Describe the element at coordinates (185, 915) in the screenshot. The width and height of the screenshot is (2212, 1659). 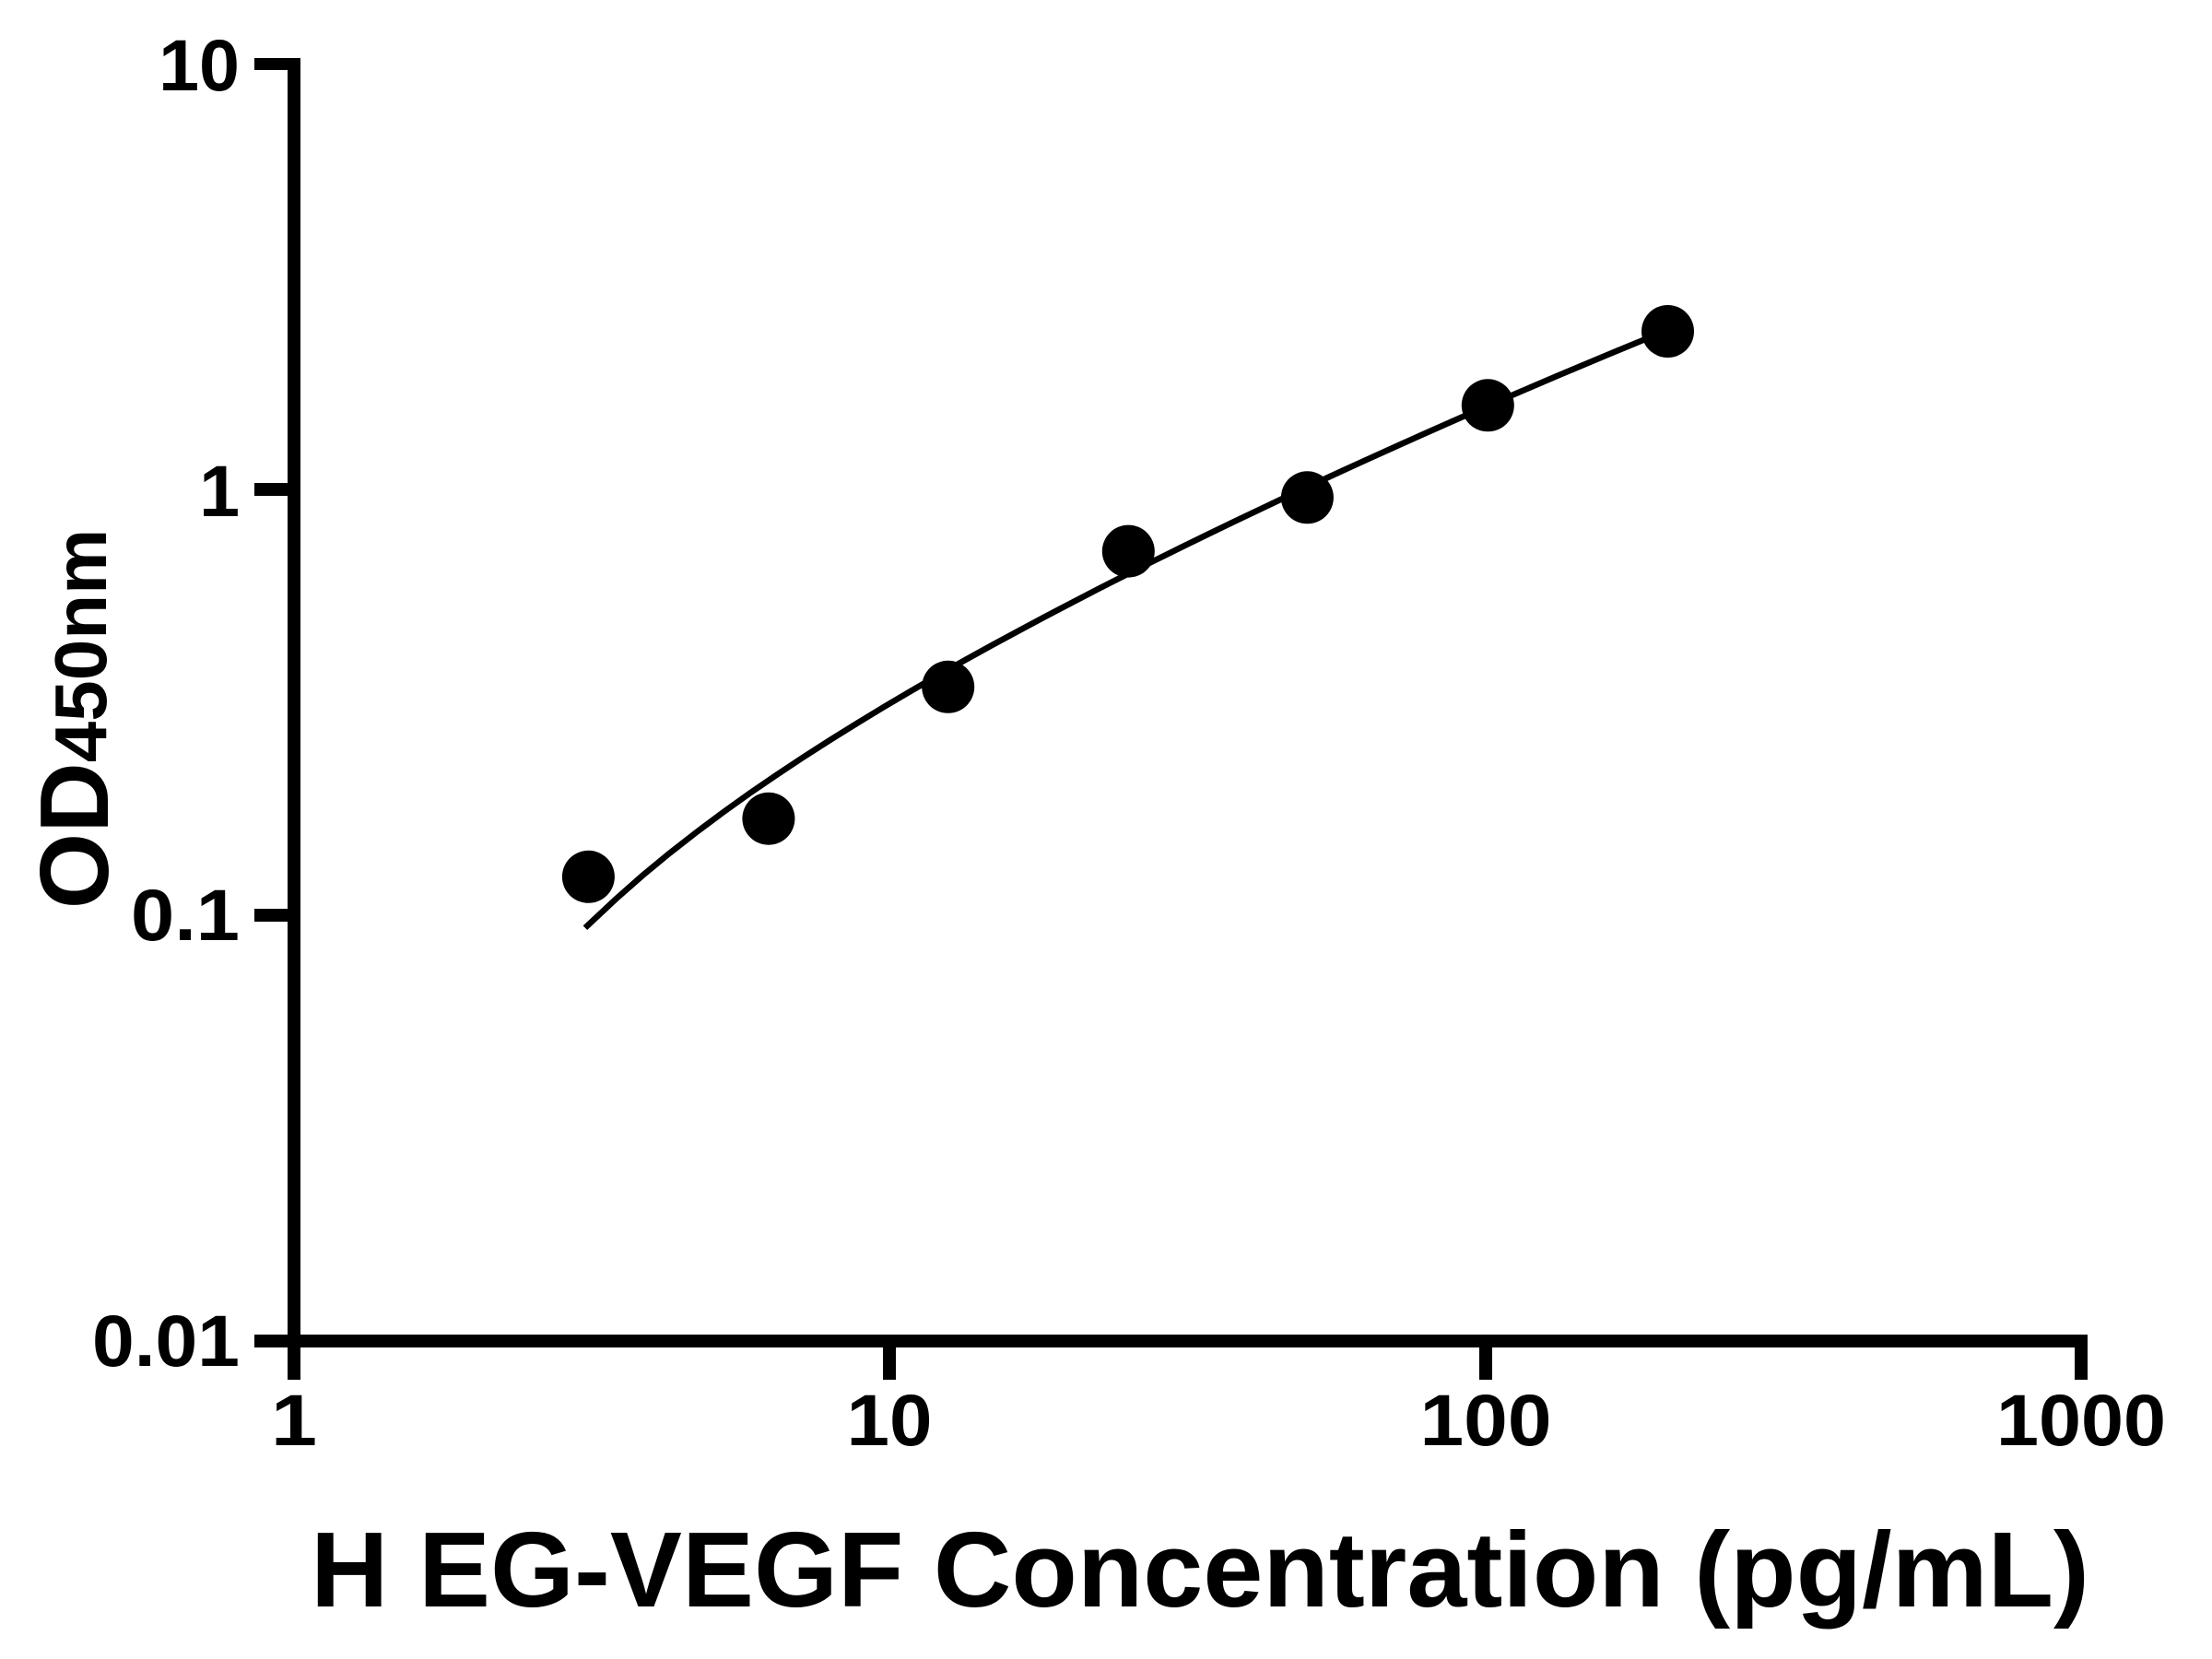
I see `svg-text: 0.1` at that location.